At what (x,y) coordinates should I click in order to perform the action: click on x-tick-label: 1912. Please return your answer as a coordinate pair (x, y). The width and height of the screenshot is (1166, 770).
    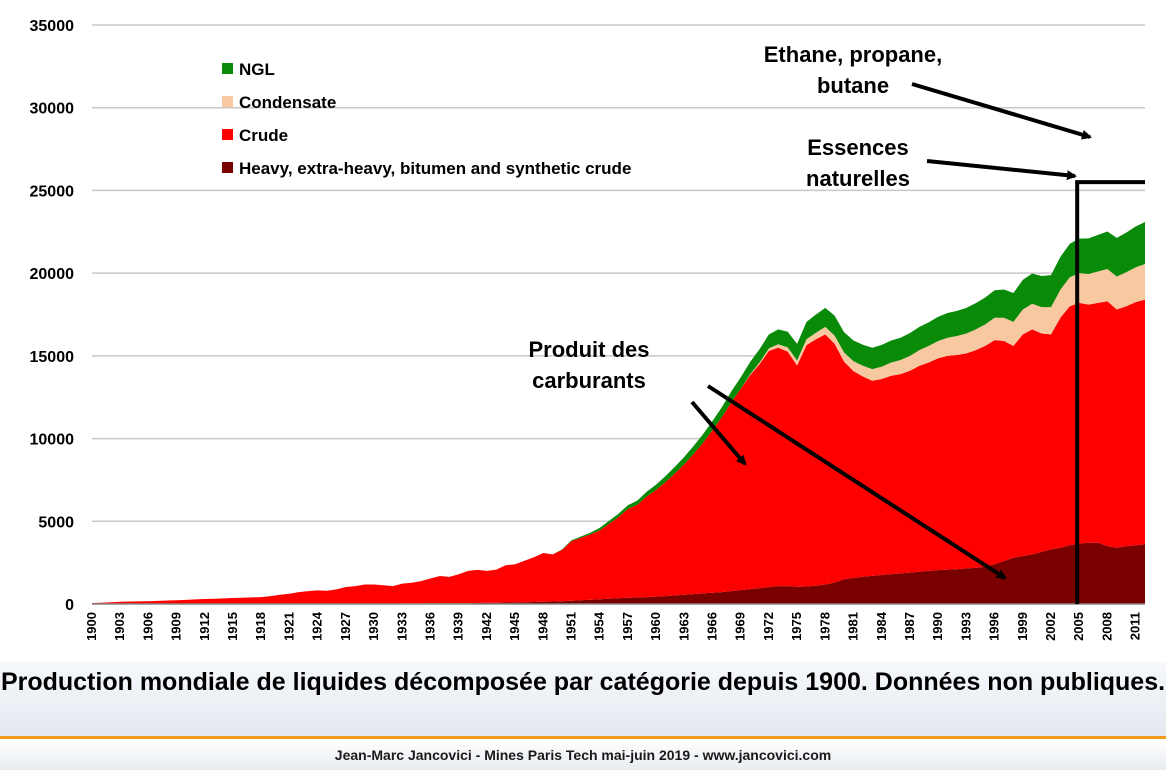
    Looking at the image, I should click on (204, 626).